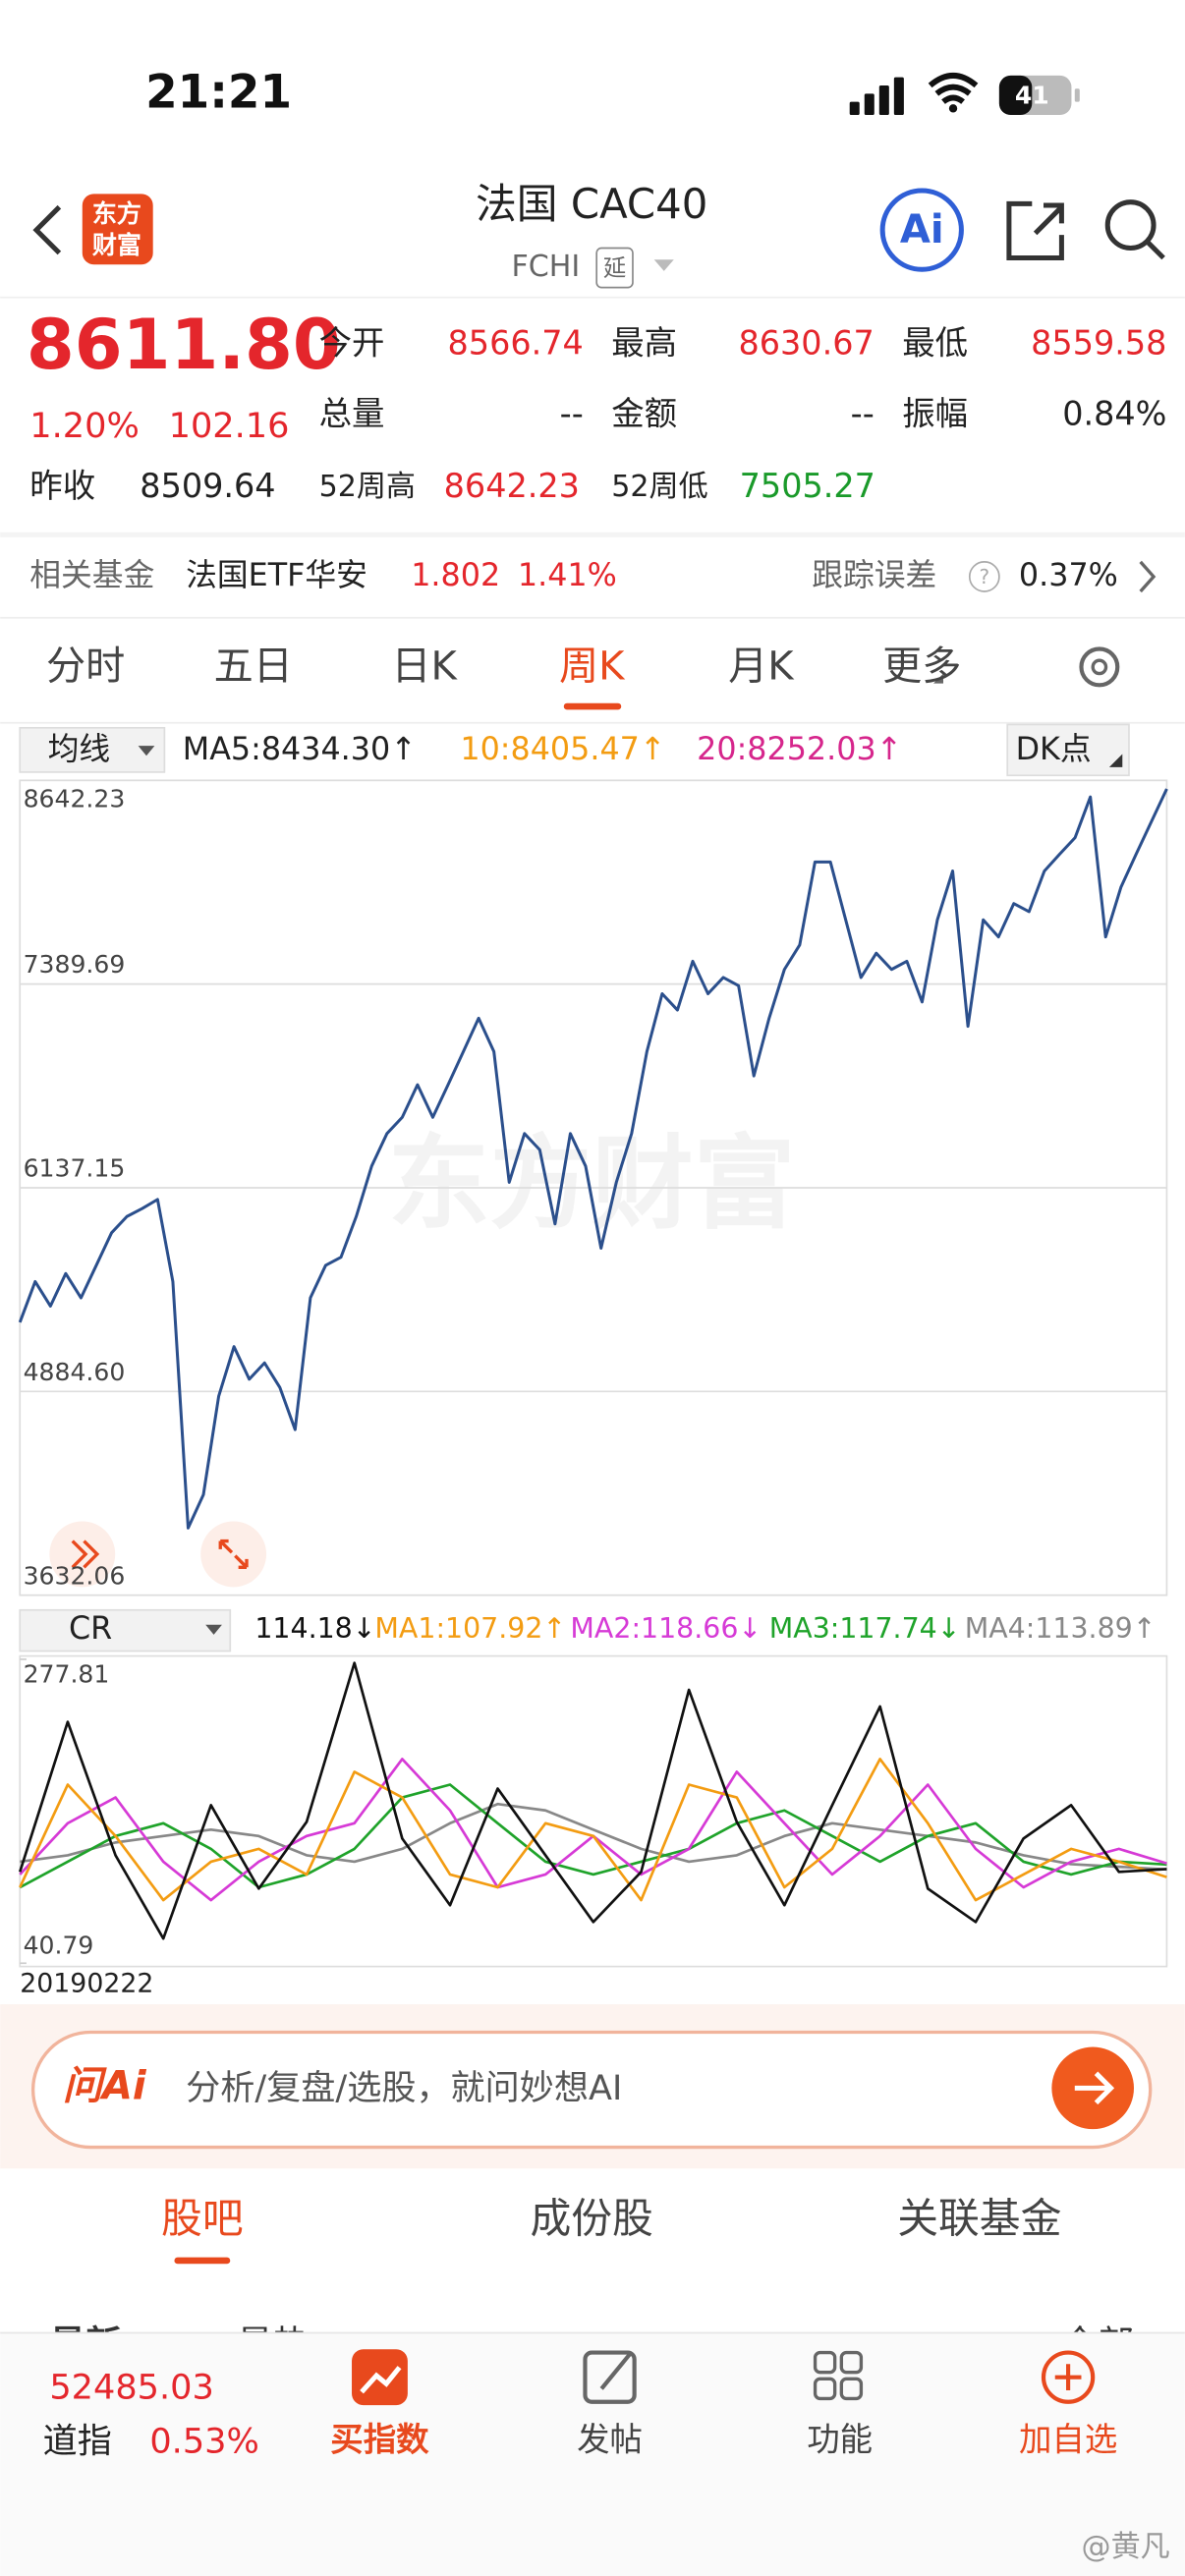  What do you see at coordinates (80, 749) in the screenshot?
I see `selector-label: 均线` at bounding box center [80, 749].